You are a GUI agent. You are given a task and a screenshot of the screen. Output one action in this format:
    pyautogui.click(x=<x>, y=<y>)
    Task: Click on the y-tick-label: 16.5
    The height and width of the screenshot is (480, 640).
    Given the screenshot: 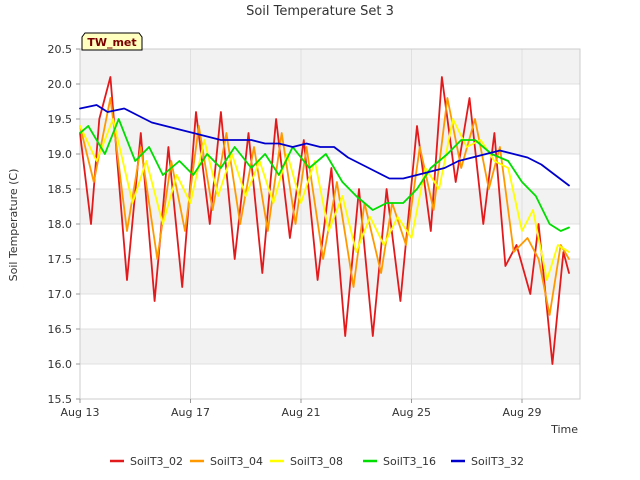 What is the action you would take?
    pyautogui.click(x=60, y=329)
    